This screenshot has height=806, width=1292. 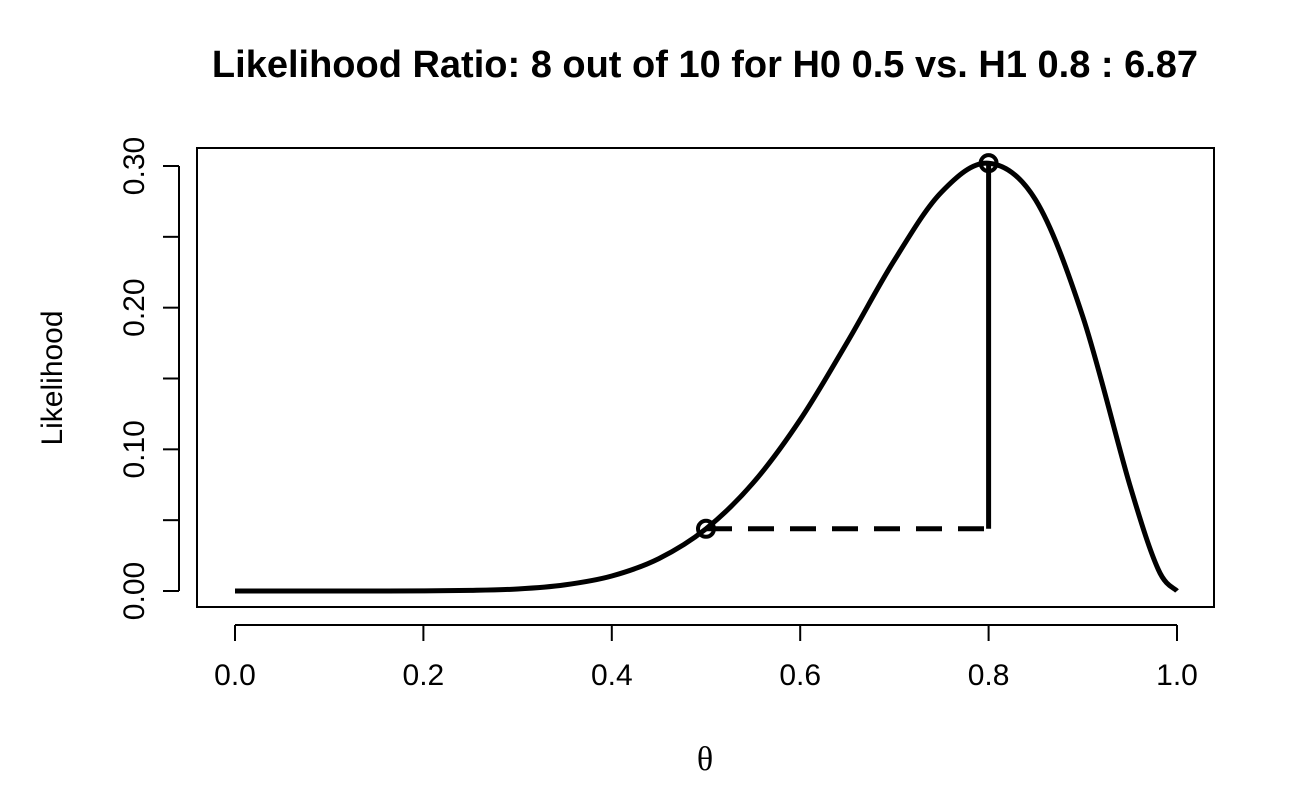 I want to click on x-tick-label: 0.0, so click(x=235, y=675).